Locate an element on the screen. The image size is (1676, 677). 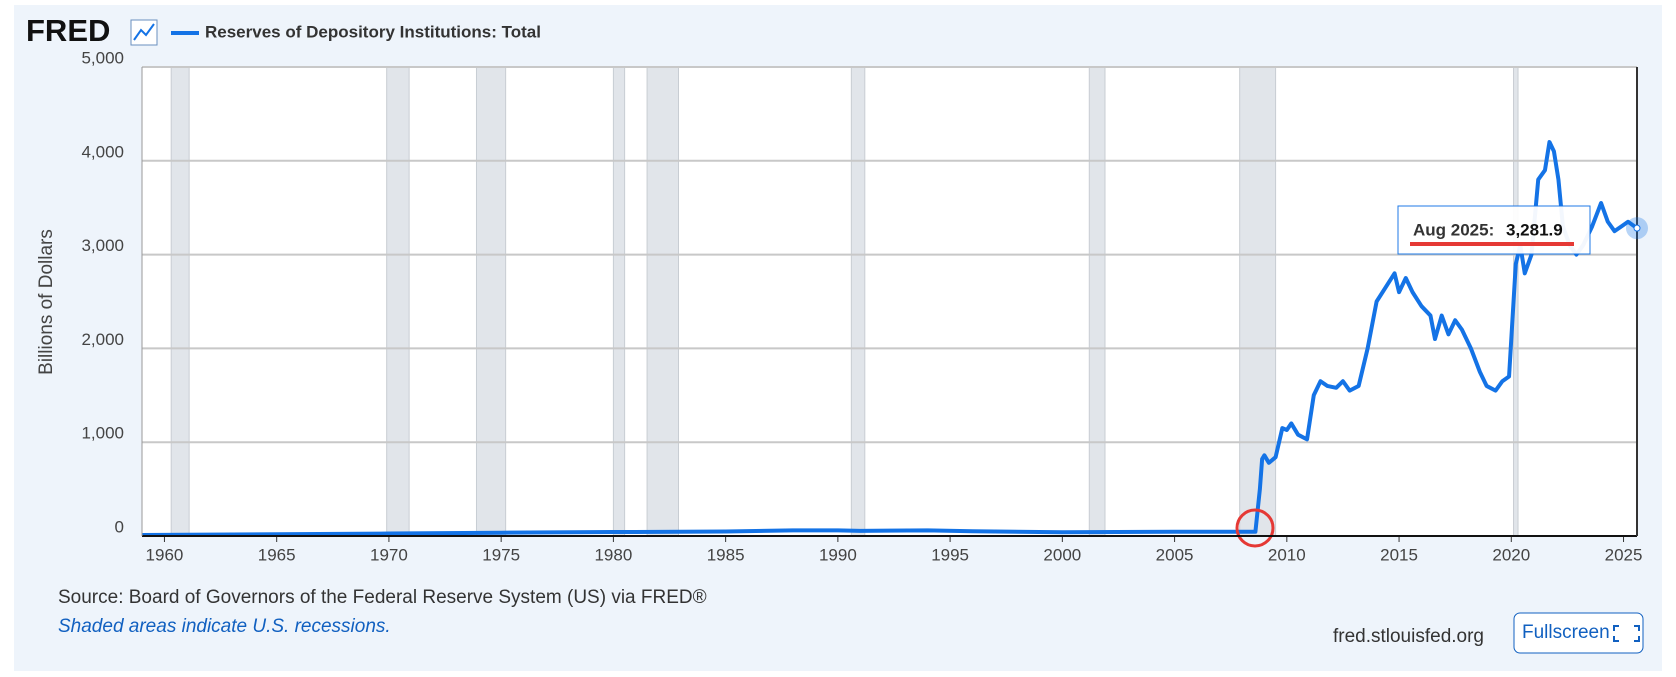
x-tick-label: 1965 is located at coordinates (277, 554).